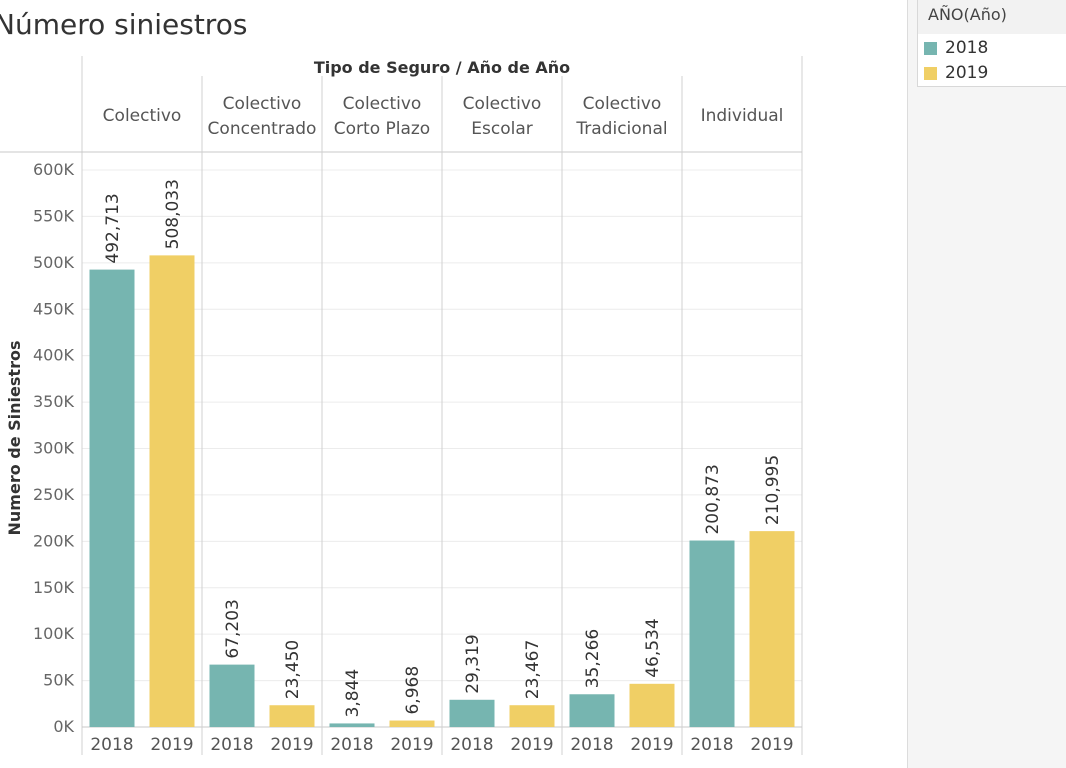 The width and height of the screenshot is (1066, 768). Describe the element at coordinates (382, 129) in the screenshot. I see `group-label-line: Corto Plazo` at that location.